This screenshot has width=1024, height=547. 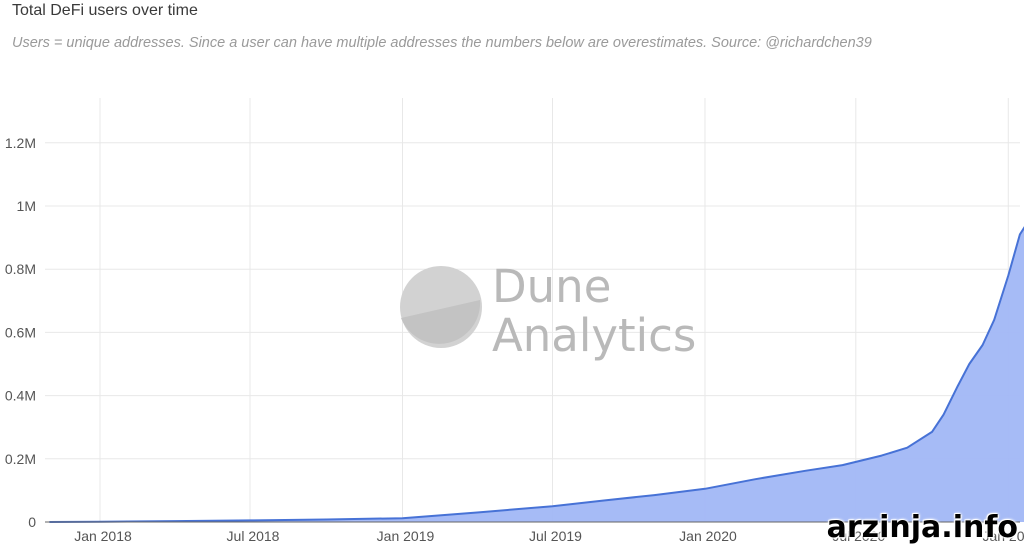 What do you see at coordinates (406, 536) in the screenshot?
I see `x-tick-label: Jan 2019` at bounding box center [406, 536].